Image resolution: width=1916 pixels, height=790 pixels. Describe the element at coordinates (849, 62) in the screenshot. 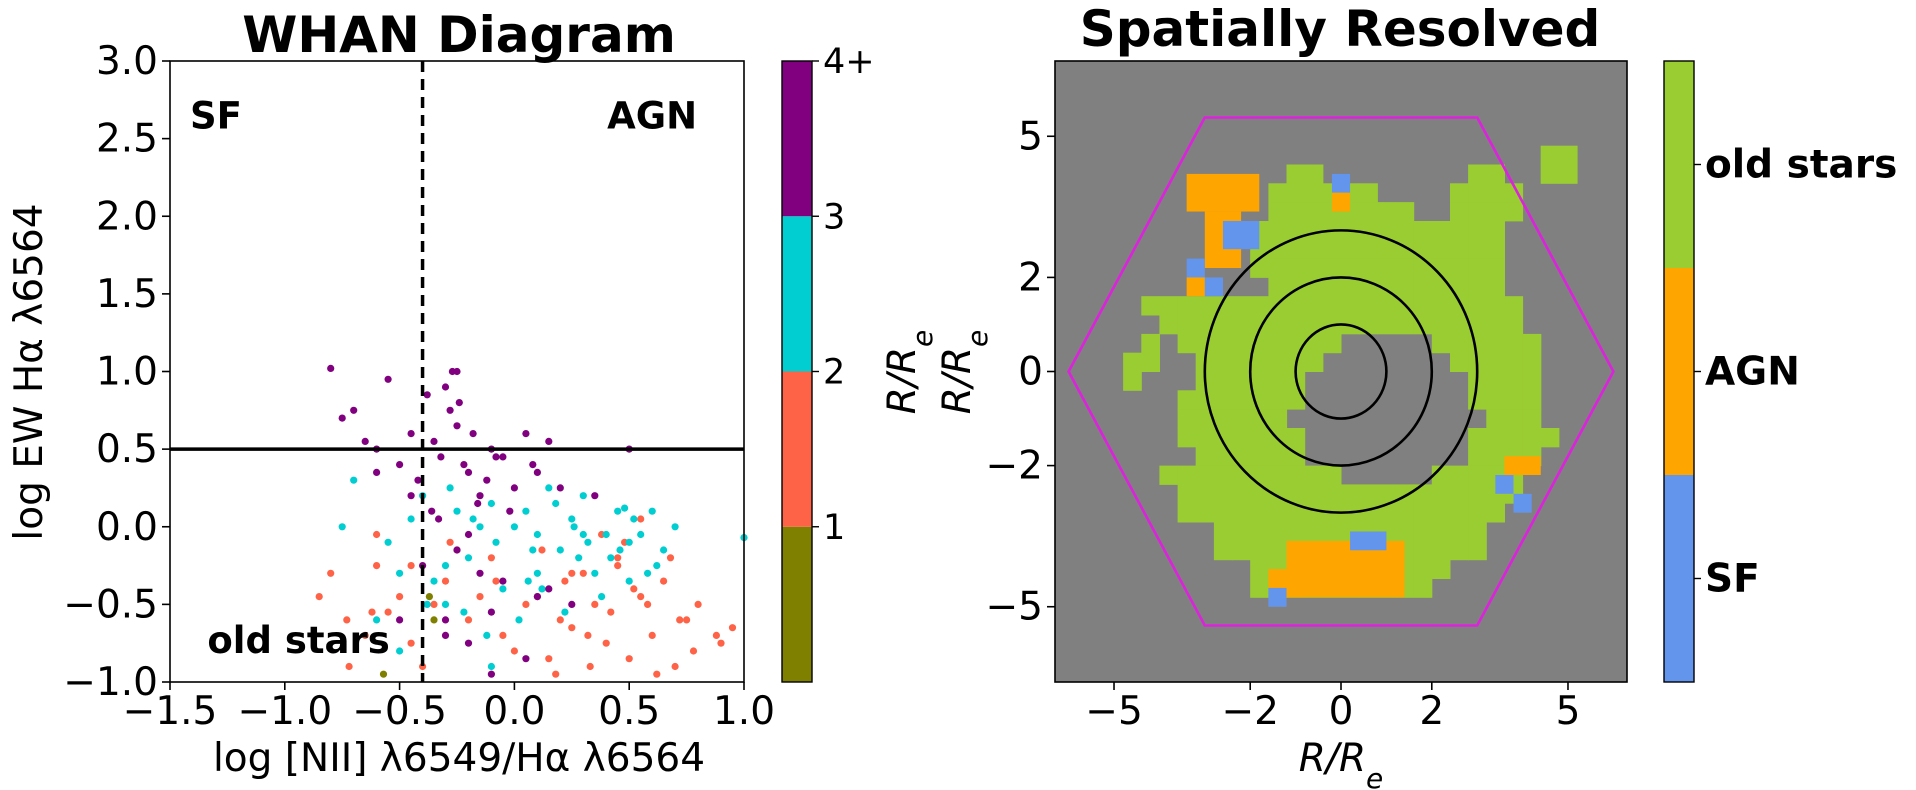

I see `colorbar-tick-label: 4+` at that location.